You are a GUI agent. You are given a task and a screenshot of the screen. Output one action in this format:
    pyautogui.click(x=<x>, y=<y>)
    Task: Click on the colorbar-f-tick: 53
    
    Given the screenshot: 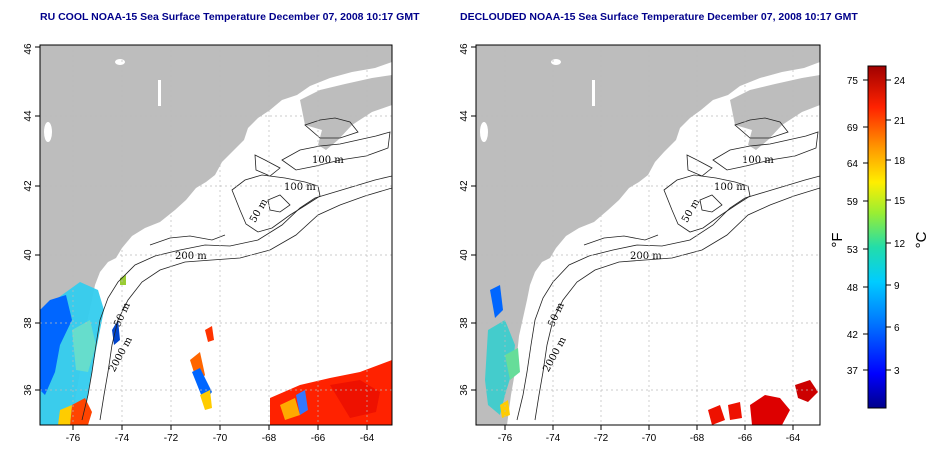 What is the action you would take?
    pyautogui.click(x=853, y=250)
    